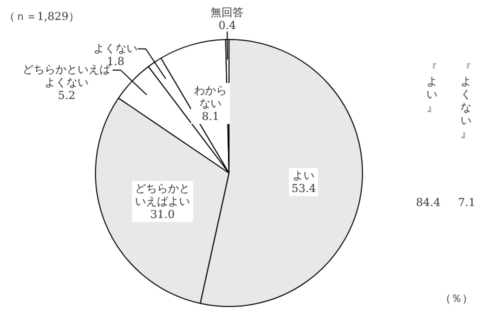 The image size is (484, 311). Describe the element at coordinates (303, 188) in the screenshot. I see `data-label: 53.4` at that location.